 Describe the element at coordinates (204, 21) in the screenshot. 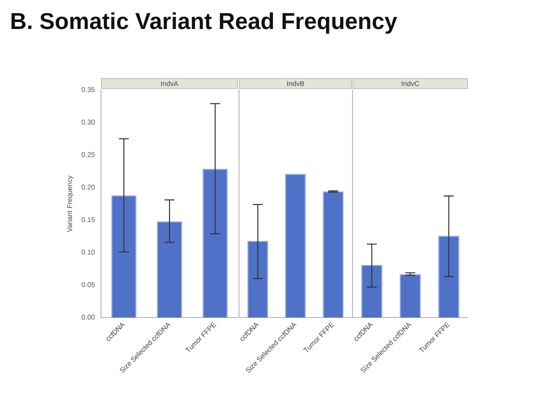

I see `text: B. Somatic Variant Read Frequency` at that location.